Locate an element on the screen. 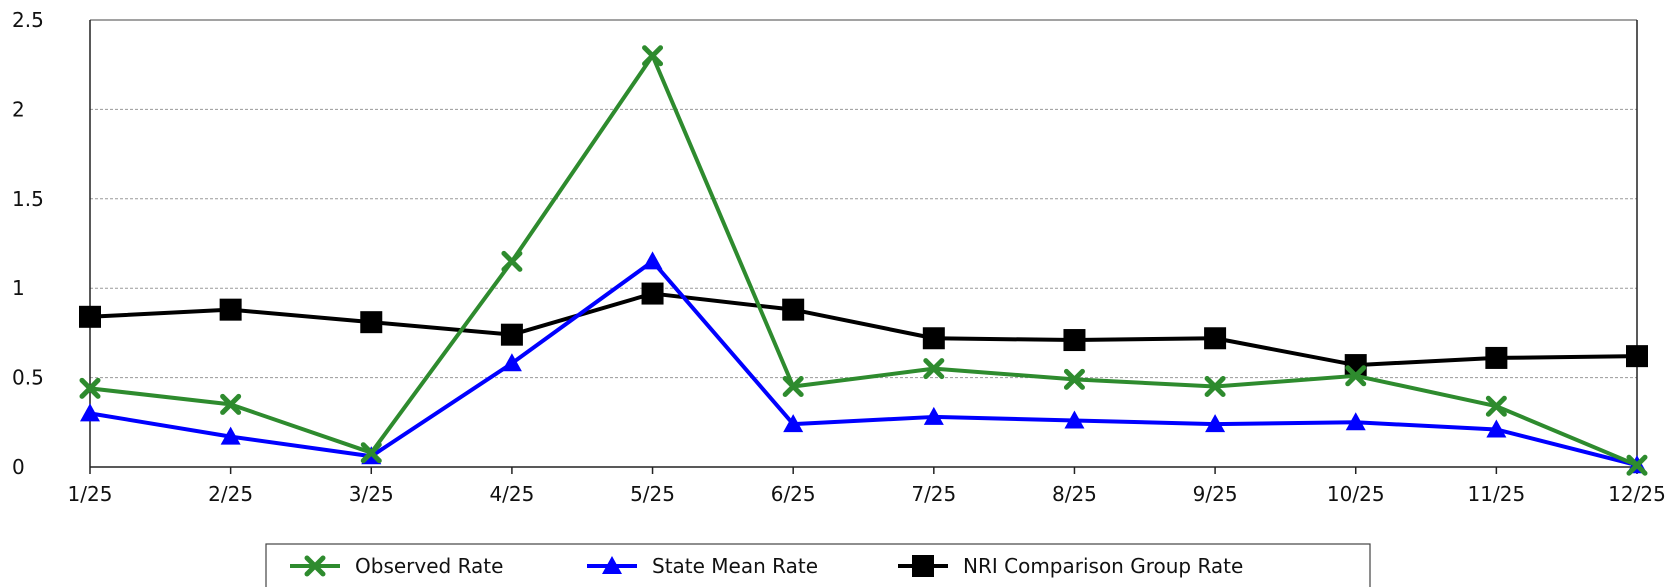  y-axis-ticks: 0 0.5 1 1.5 2 2.5 is located at coordinates (28, 243).